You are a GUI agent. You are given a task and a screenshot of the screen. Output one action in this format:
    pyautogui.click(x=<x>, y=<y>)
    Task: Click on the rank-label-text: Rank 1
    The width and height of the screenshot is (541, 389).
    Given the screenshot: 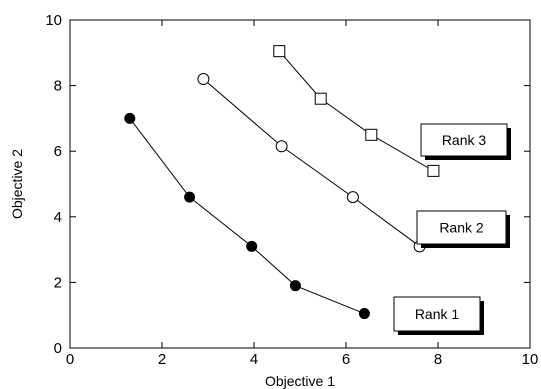 What is the action you would take?
    pyautogui.click(x=437, y=314)
    